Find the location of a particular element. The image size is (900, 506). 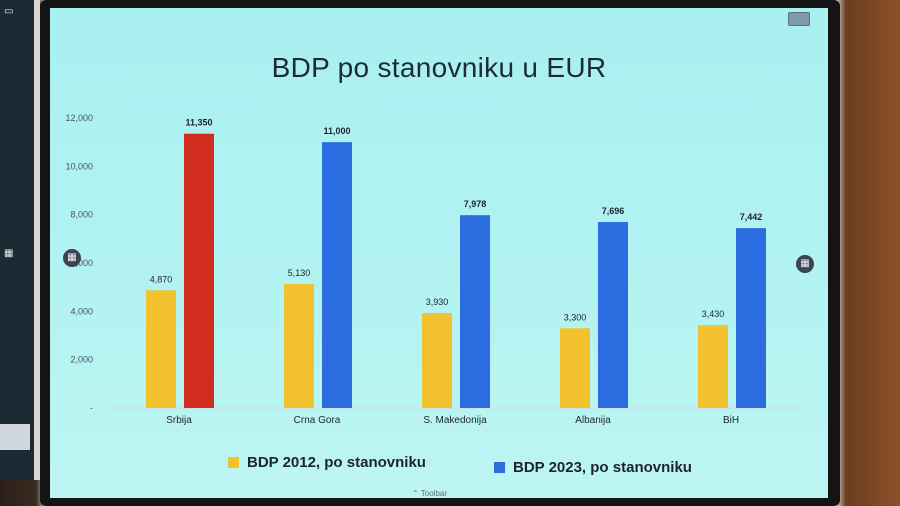

category-label: Albanija is located at coordinates (593, 420).